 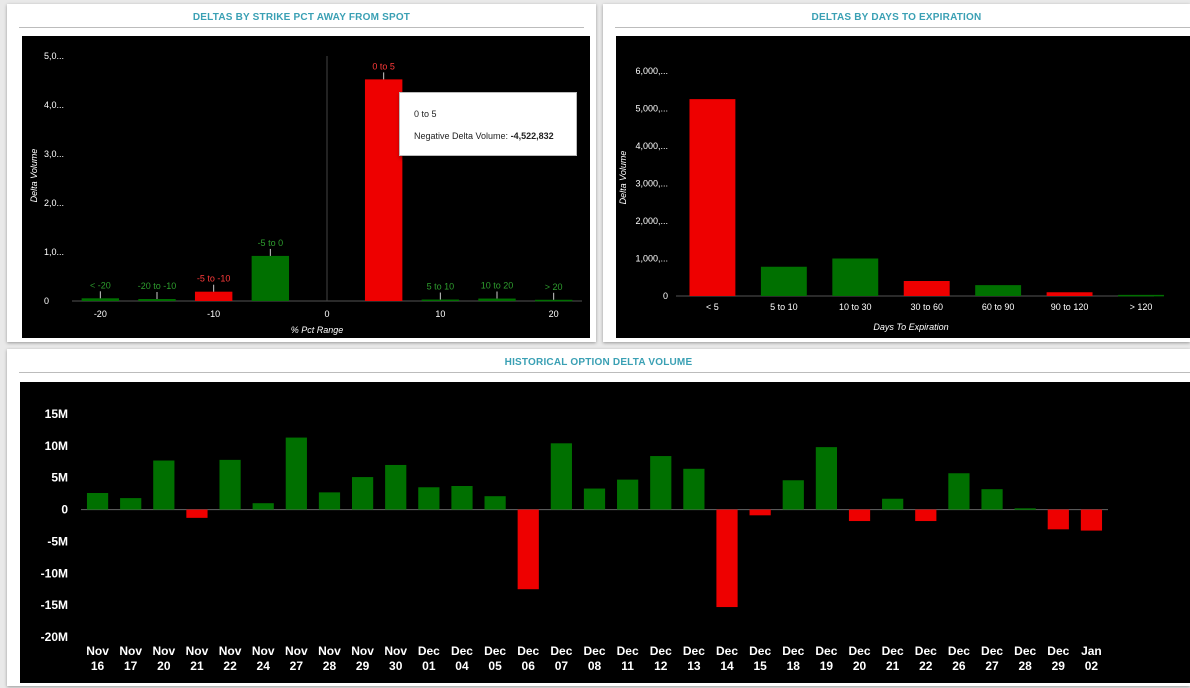 I want to click on hist-y-tick-1: 10M, so click(x=56, y=446).